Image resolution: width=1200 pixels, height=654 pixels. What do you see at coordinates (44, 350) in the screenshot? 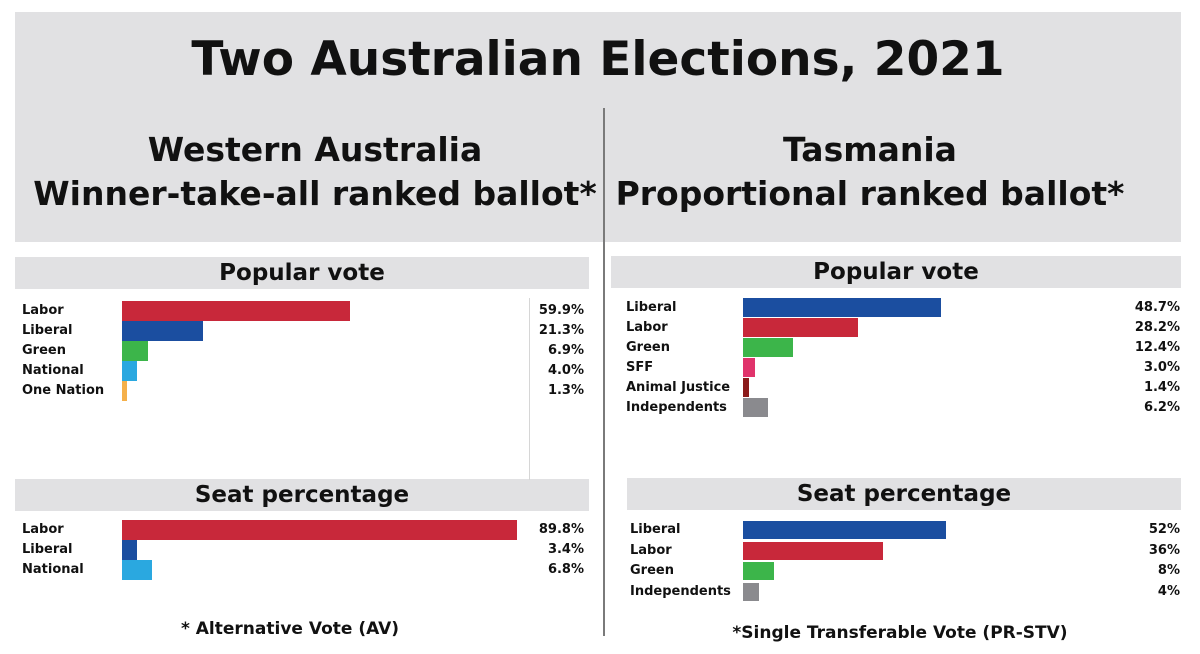
I see `wa-popular-label-green: Green` at bounding box center [44, 350].